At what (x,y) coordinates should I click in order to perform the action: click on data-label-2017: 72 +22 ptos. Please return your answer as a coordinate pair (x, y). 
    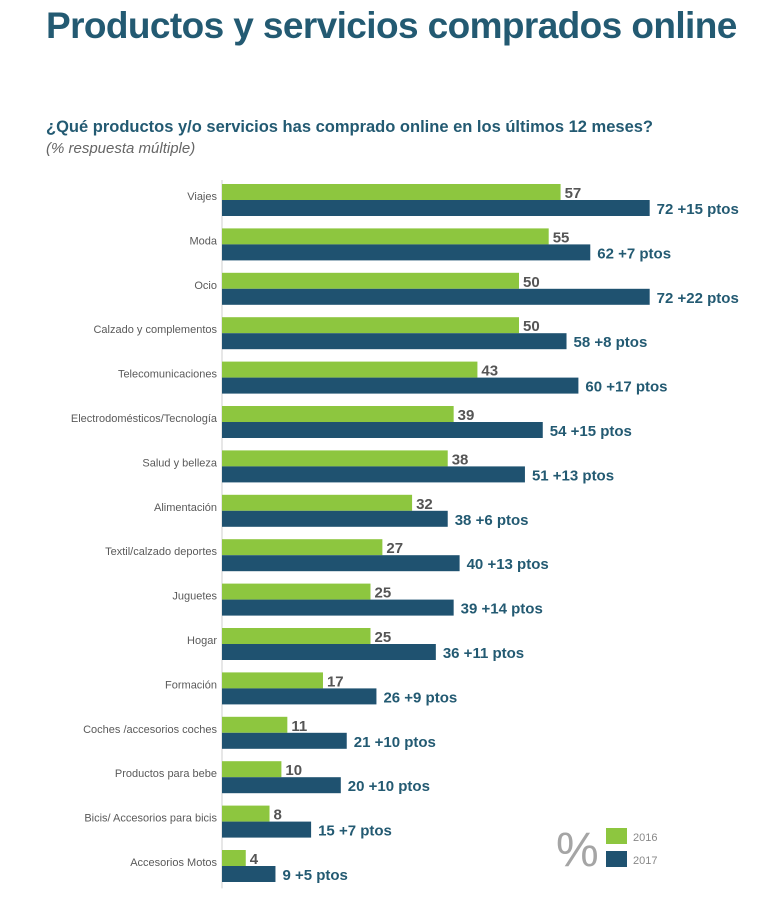
    Looking at the image, I should click on (698, 298).